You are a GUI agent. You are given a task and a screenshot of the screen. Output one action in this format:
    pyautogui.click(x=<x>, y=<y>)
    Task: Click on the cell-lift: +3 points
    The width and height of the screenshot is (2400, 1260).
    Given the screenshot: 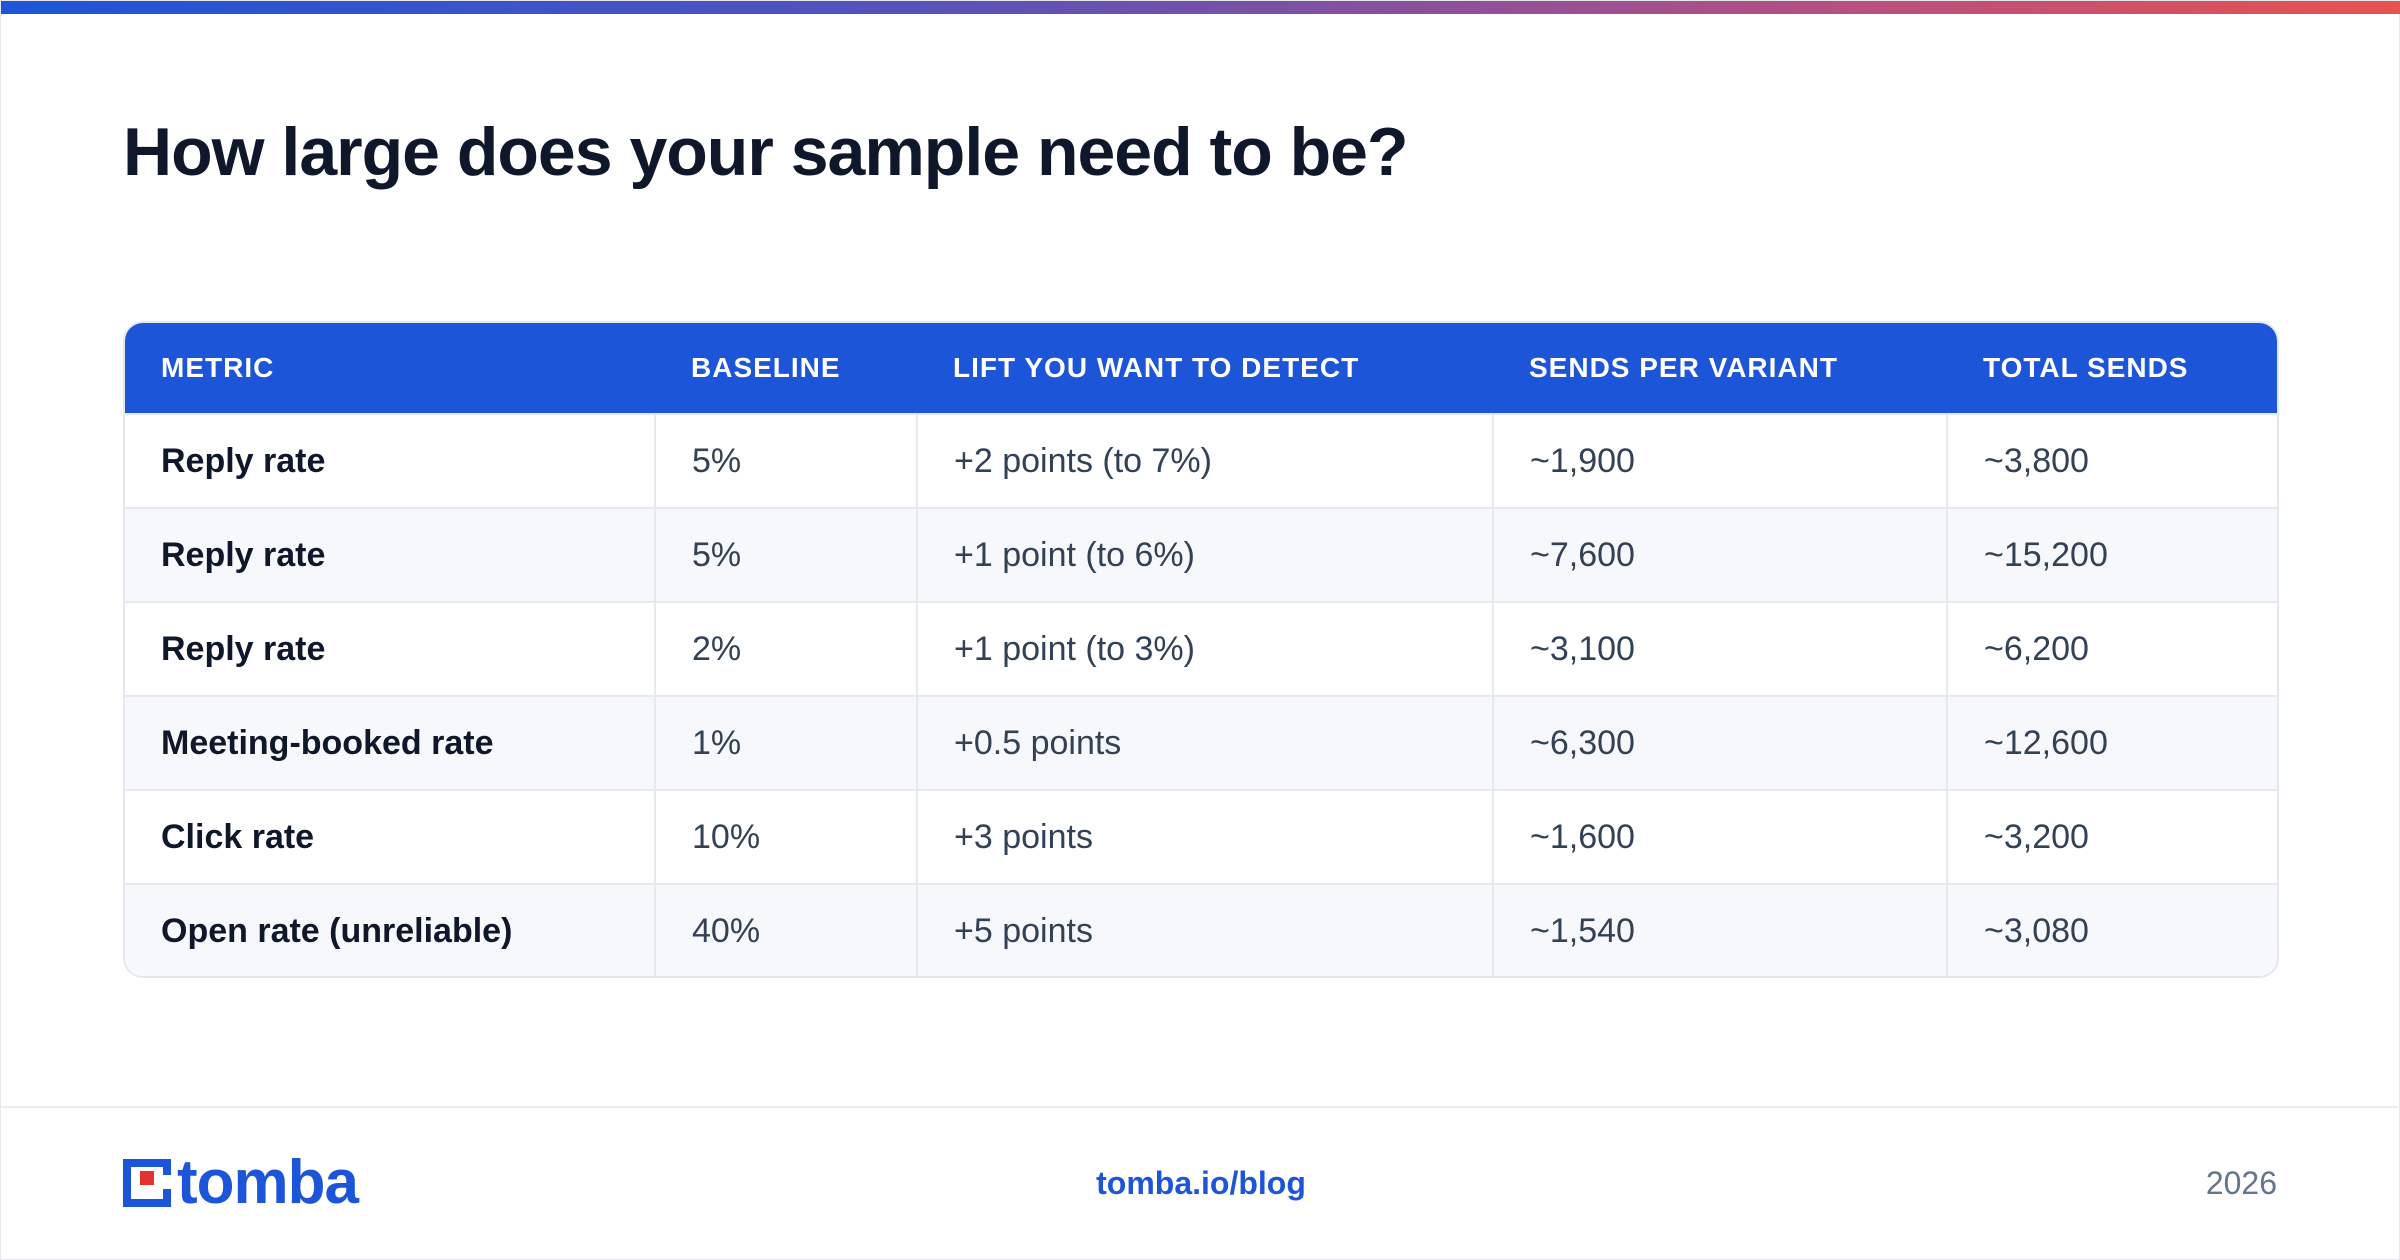 What is the action you would take?
    pyautogui.click(x=1204, y=836)
    